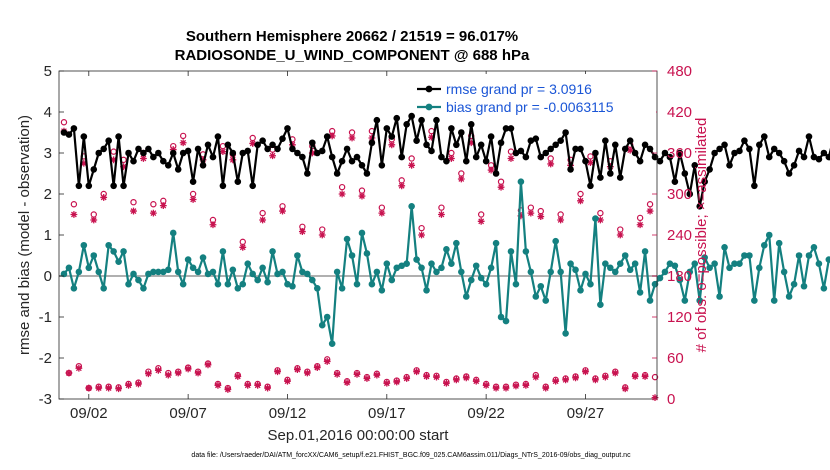  What do you see at coordinates (387, 413) in the screenshot?
I see `x-tick-label: 09/17` at bounding box center [387, 413].